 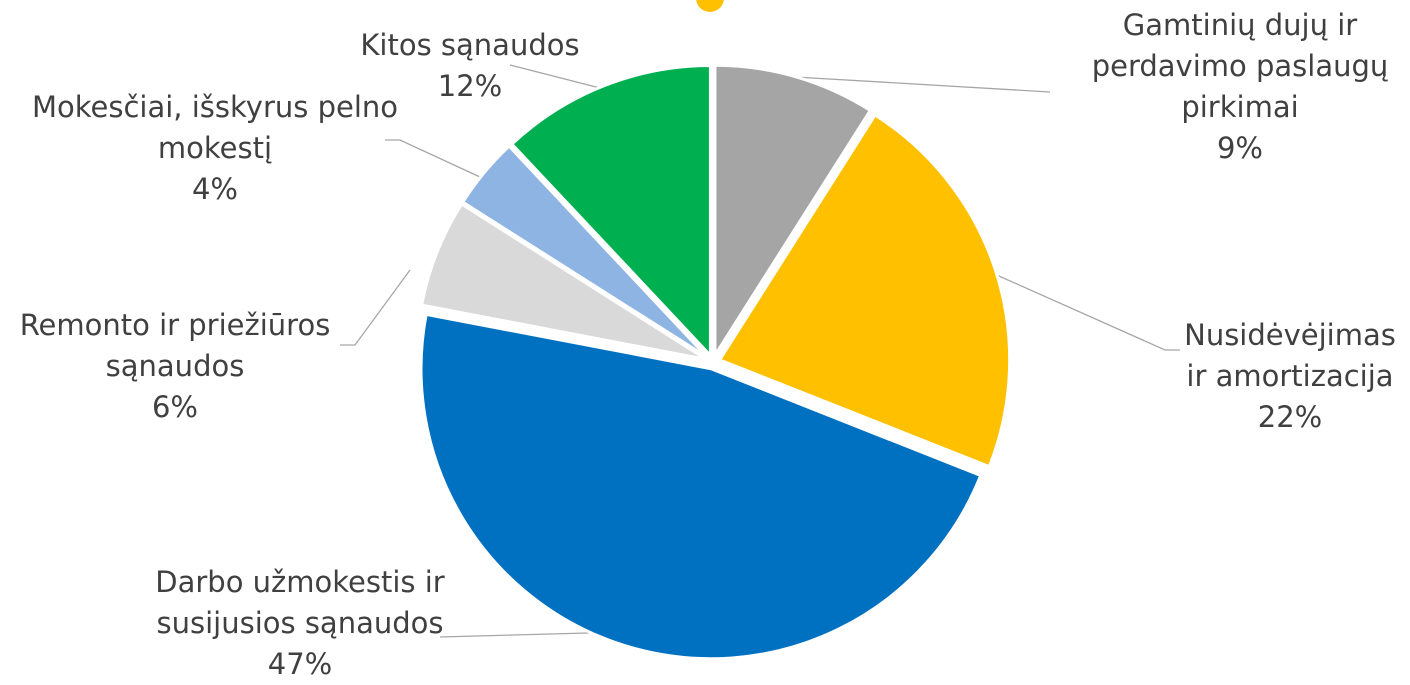 What do you see at coordinates (300, 664) in the screenshot?
I see `value-label: 47%` at bounding box center [300, 664].